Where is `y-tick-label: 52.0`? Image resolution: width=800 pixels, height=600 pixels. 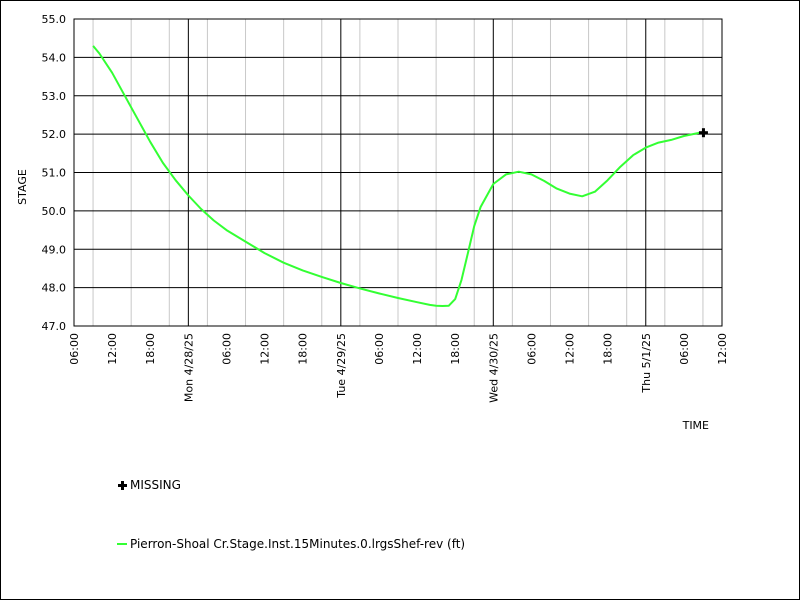 y-tick-label: 52.0 is located at coordinates (54, 134).